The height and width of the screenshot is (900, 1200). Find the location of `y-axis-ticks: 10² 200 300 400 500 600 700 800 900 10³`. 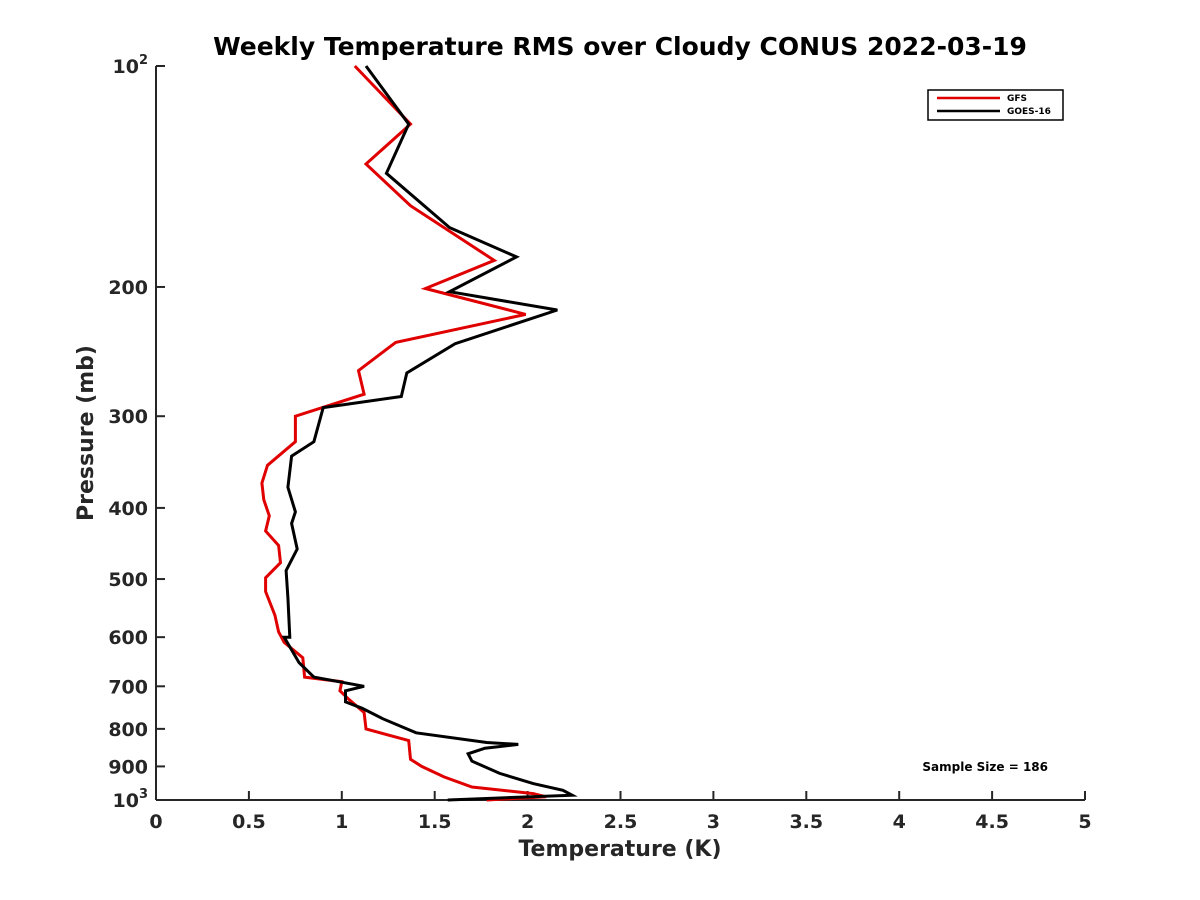

y-axis-ticks: 10² 200 300 400 500 600 700 800 900 10³ is located at coordinates (136, 432).